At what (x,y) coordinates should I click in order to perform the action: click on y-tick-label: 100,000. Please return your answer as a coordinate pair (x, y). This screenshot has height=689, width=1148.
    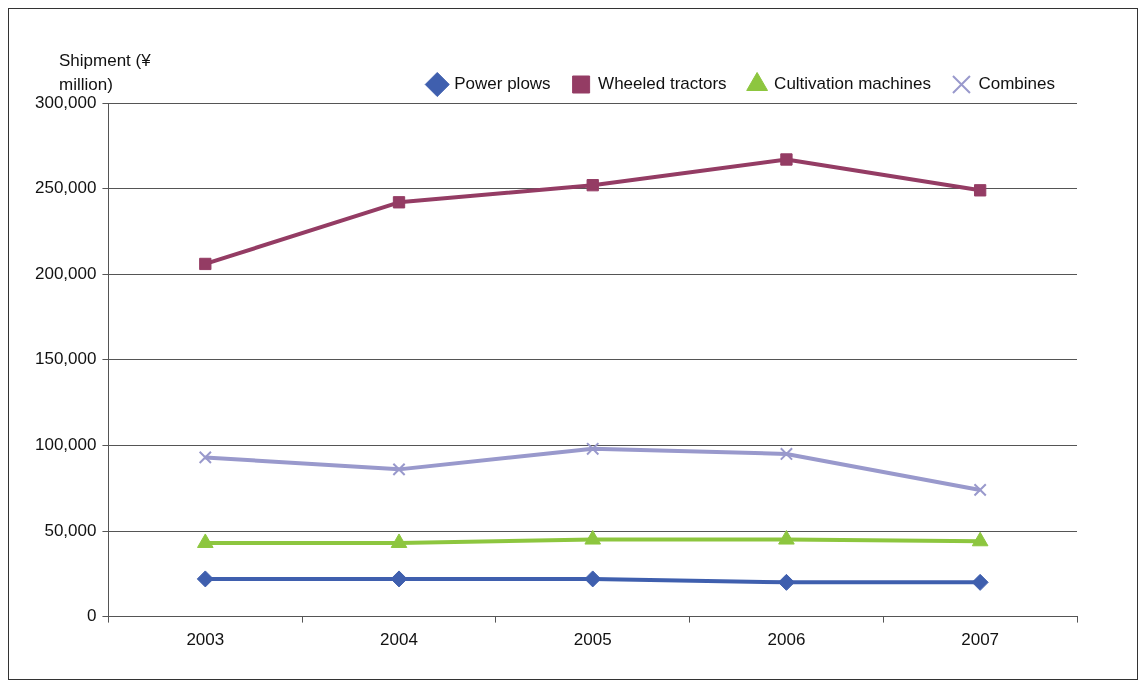
    Looking at the image, I should click on (66, 445).